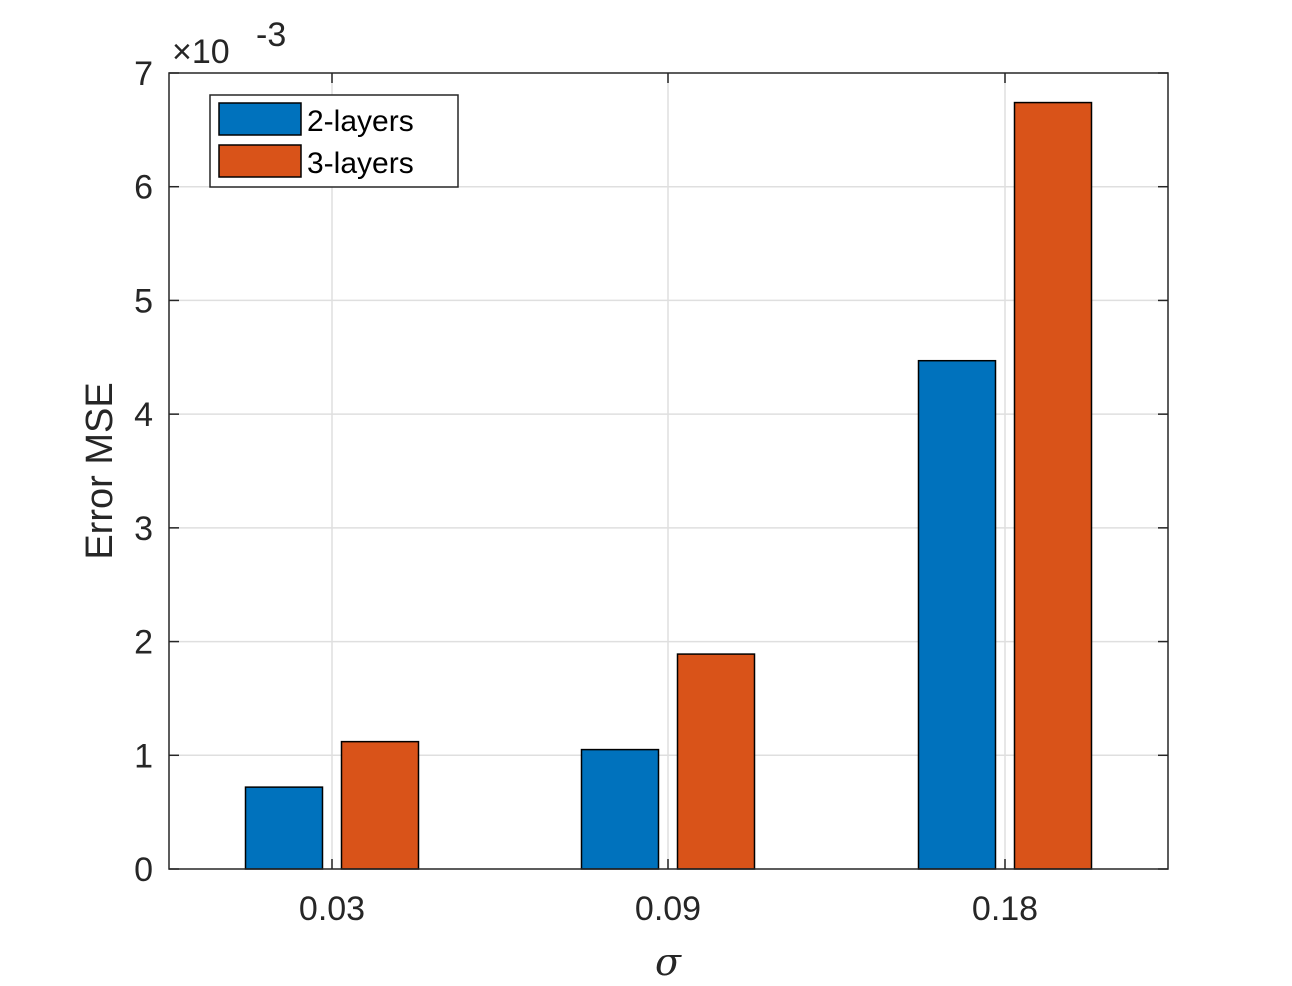 The height and width of the screenshot is (986, 1292). What do you see at coordinates (334, 141) in the screenshot?
I see `legend: 2-layers 3-layers` at bounding box center [334, 141].